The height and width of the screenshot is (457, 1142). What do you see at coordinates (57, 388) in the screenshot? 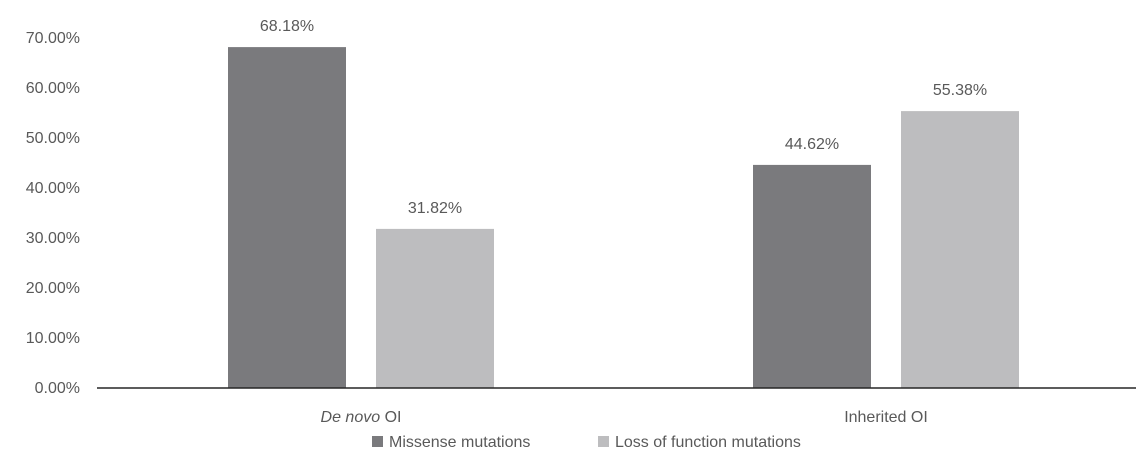
I see `y-tick-label: 0.00%` at bounding box center [57, 388].